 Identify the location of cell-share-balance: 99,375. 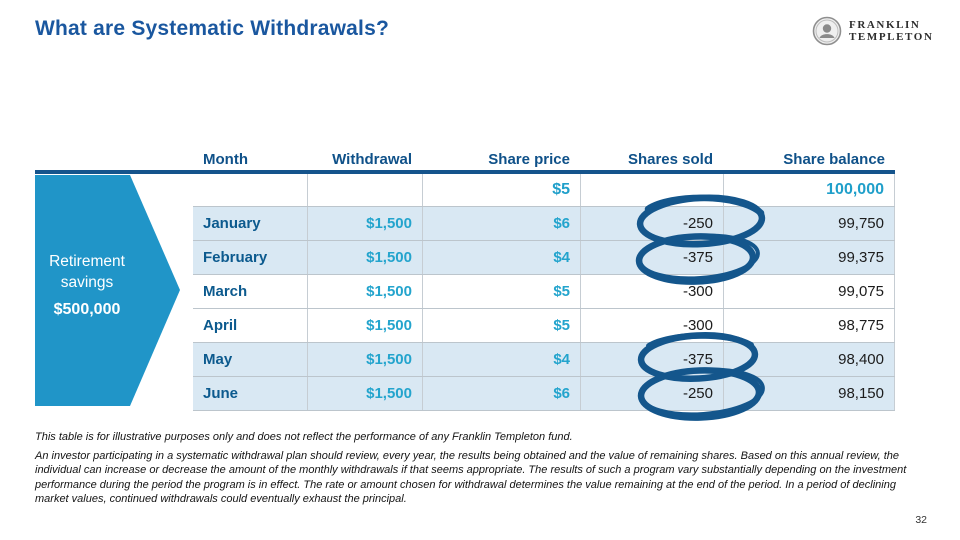
(809, 257).